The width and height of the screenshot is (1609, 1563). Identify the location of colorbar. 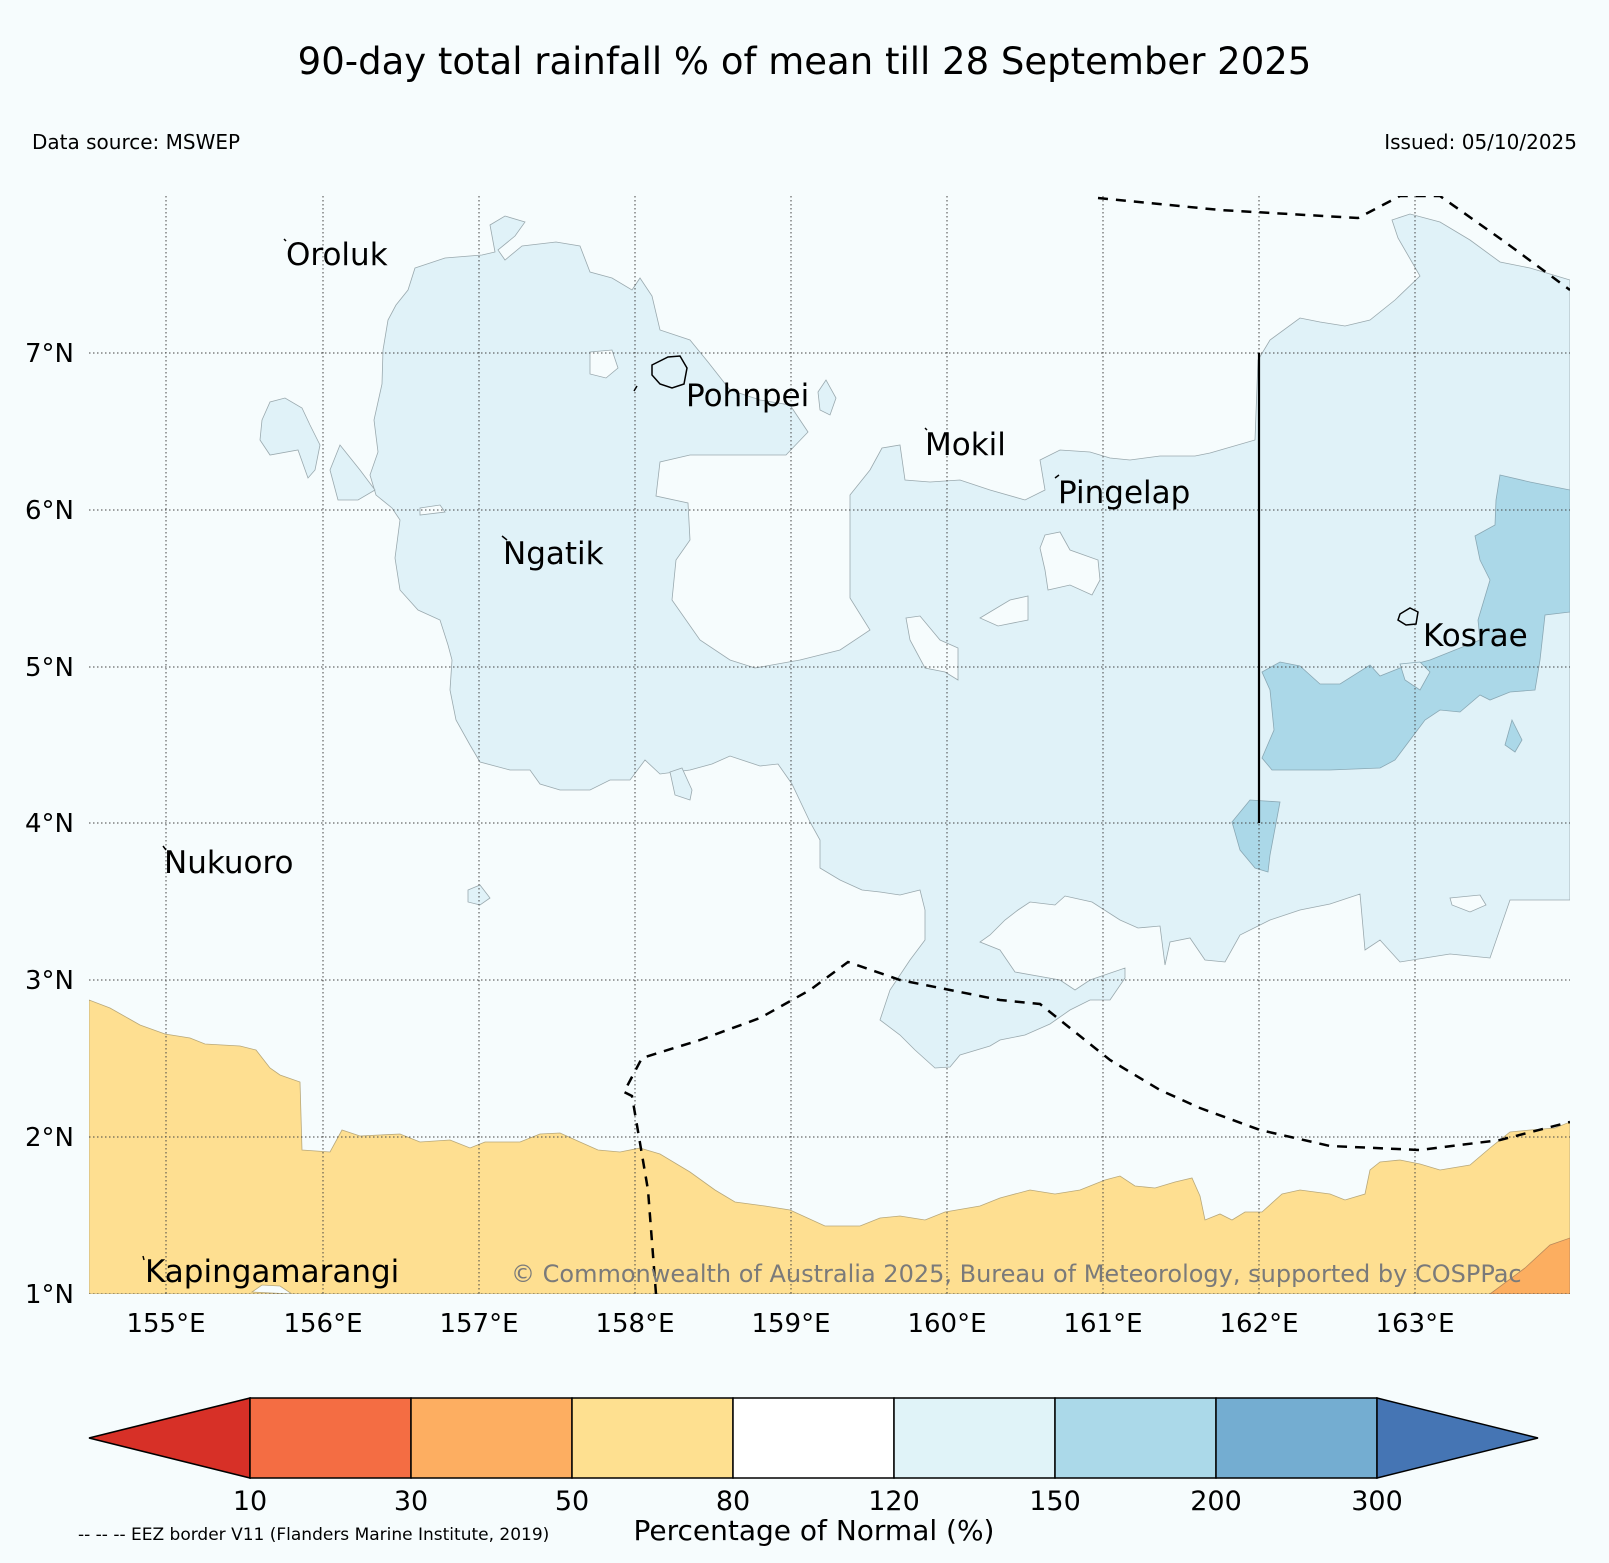
(813, 1438).